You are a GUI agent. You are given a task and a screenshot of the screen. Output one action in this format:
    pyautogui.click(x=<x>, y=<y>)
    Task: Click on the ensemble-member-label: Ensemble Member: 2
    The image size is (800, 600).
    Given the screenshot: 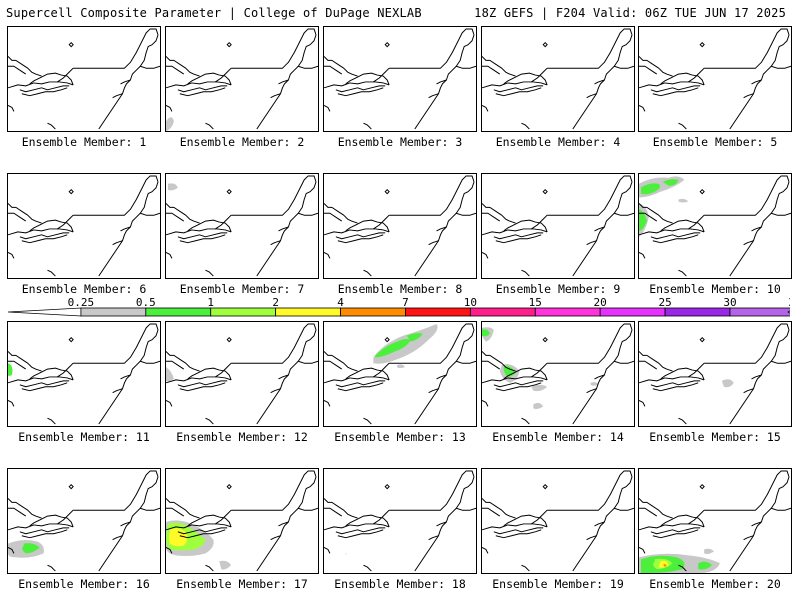 What is the action you would take?
    pyautogui.click(x=242, y=142)
    